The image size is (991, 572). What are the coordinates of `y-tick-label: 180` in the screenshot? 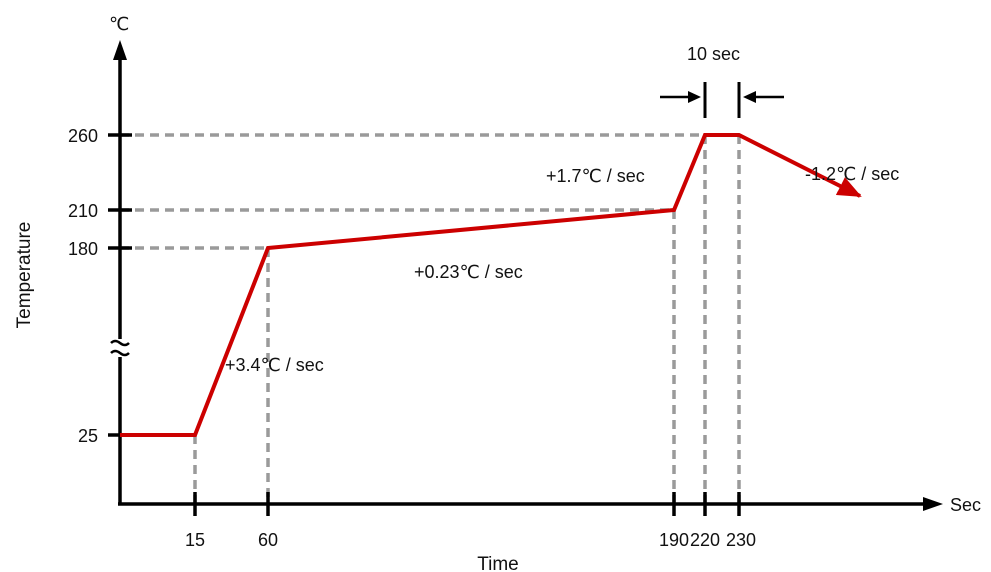 It's located at (83, 249).